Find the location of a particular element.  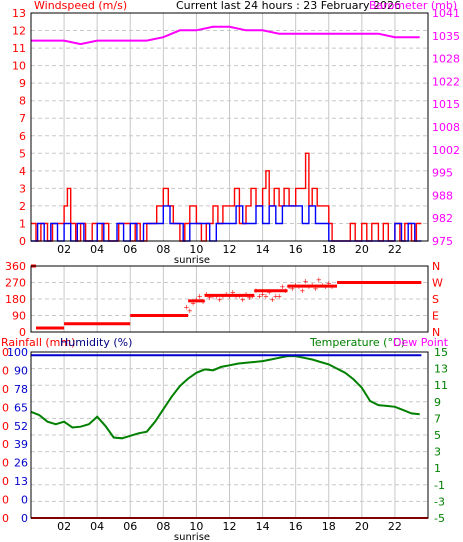

compass-tick-label: S is located at coordinates (435, 299).